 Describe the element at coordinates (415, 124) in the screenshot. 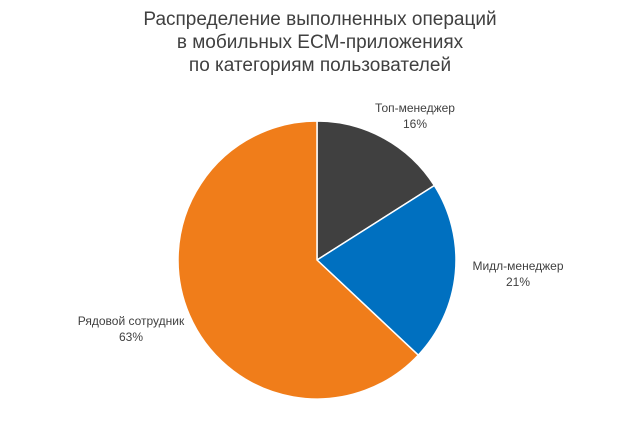

I see `slice-label-value: 16%` at that location.